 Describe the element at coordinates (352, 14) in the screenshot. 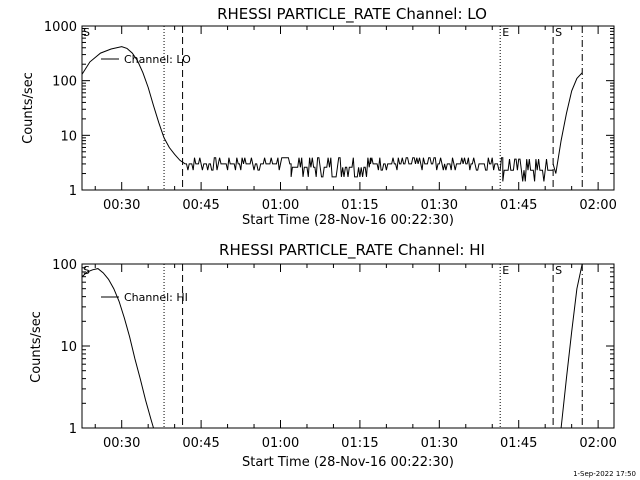

I see `chart-title-lo: RHESSI PARTICLE_RATE Channel: LO` at that location.